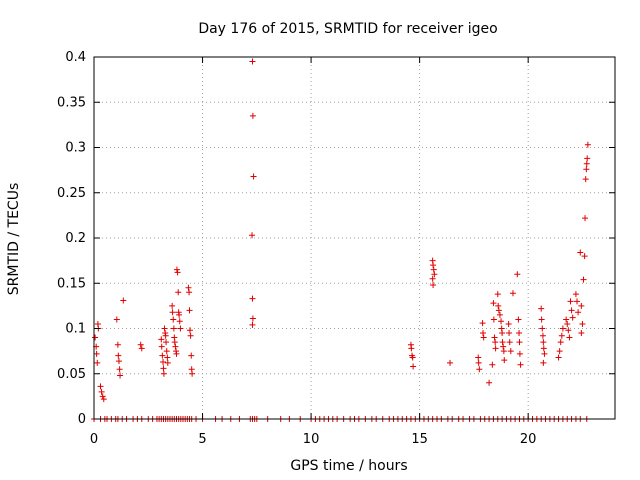 This screenshot has width=640, height=480. Describe the element at coordinates (71, 102) in the screenshot. I see `y-tick-label: 0.35` at that location.